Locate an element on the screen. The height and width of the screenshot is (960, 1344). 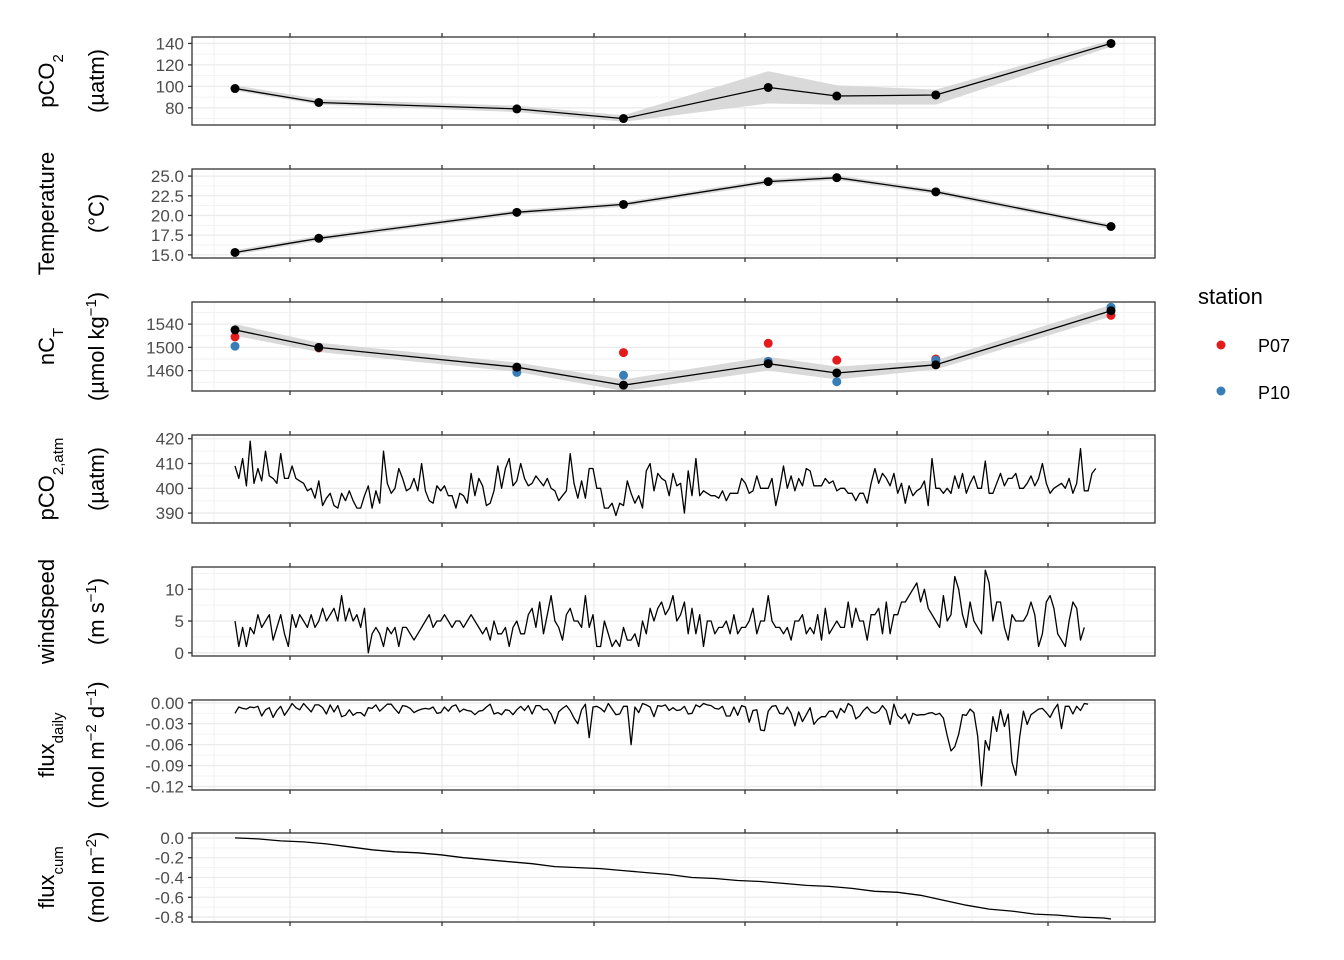
y-tick-label: 410 is located at coordinates (170, 464).